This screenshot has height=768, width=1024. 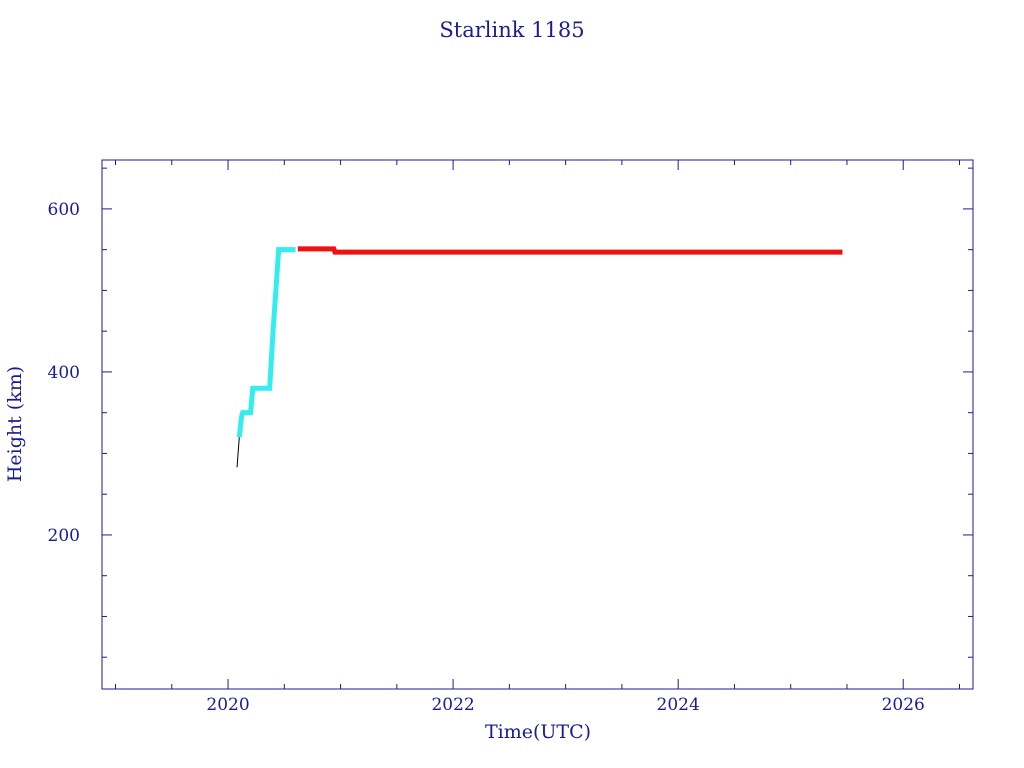 What do you see at coordinates (64, 210) in the screenshot?
I see `y-tick-label: 600` at bounding box center [64, 210].